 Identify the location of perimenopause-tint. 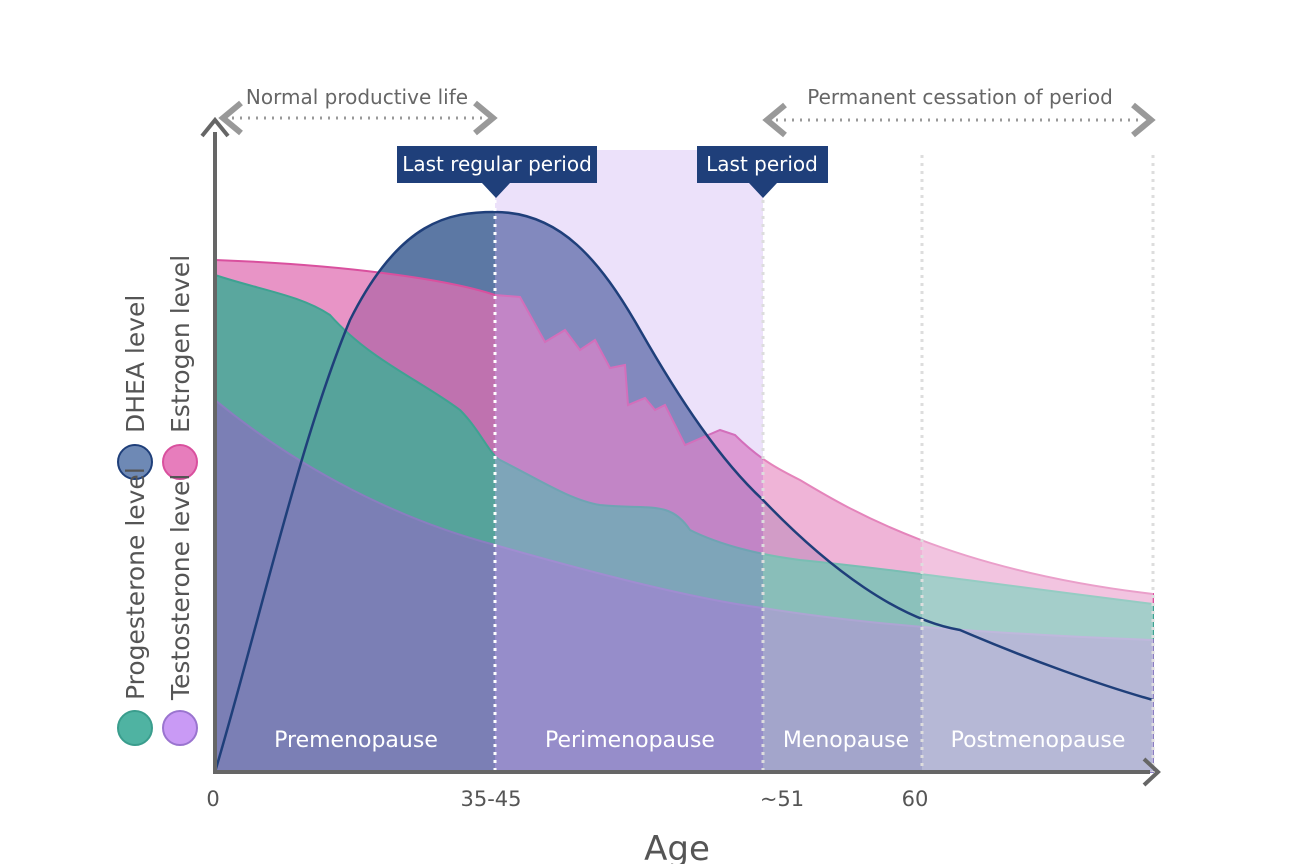
(629, 461).